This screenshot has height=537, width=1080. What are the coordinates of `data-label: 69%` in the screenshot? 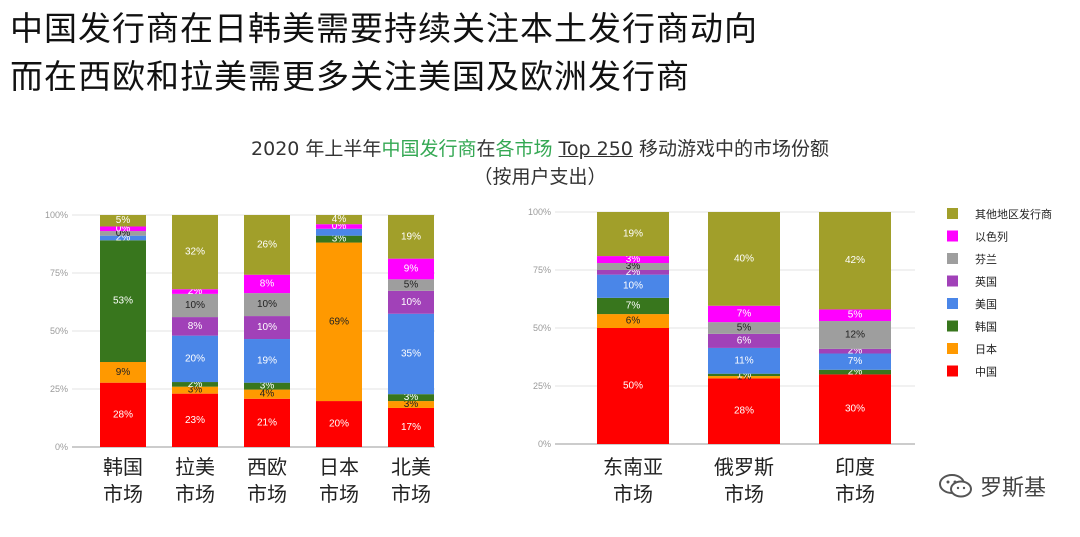 It's located at (339, 321).